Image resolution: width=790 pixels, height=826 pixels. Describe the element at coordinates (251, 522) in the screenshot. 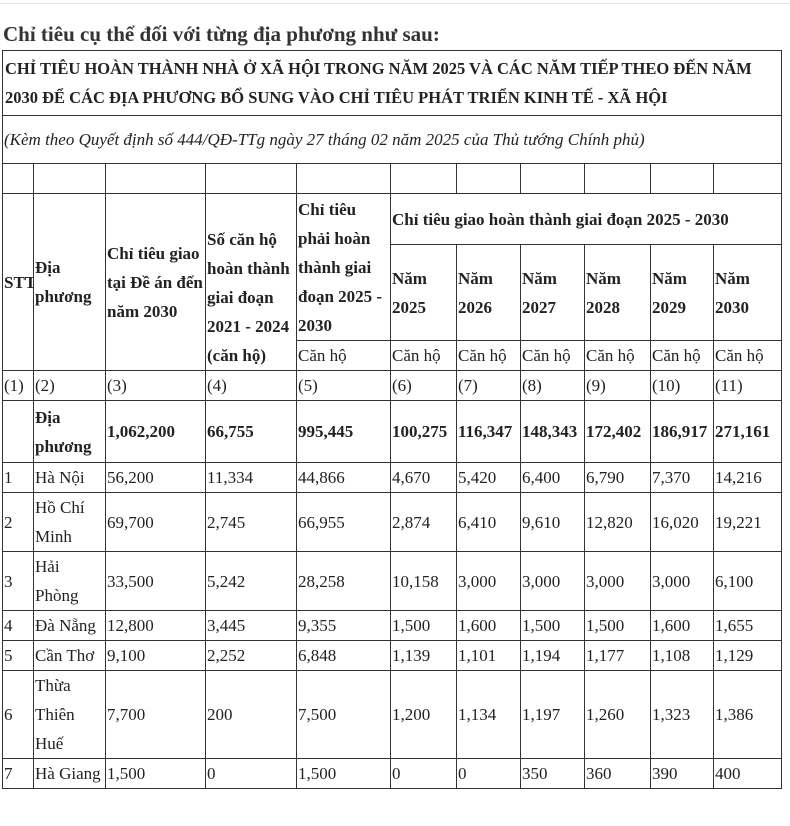

I see `row-value: 2,745` at that location.